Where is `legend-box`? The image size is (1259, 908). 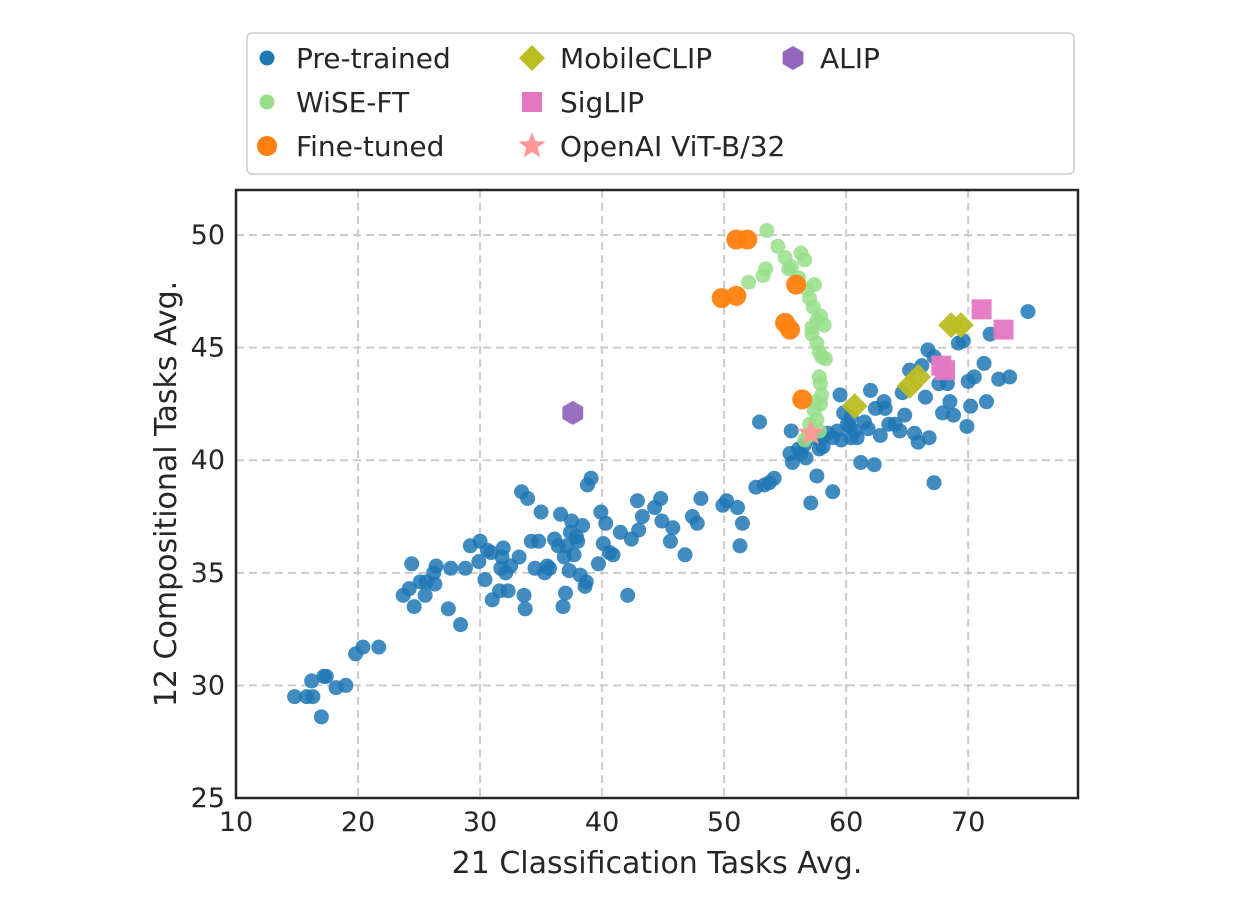 legend-box is located at coordinates (660, 103).